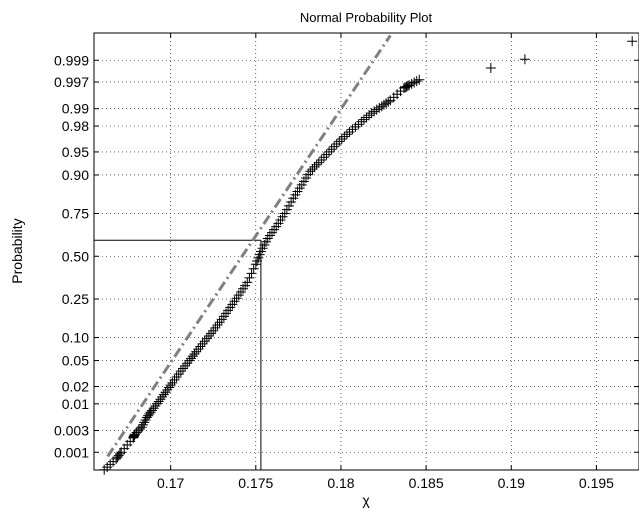 The height and width of the screenshot is (515, 639). I want to click on y-tick-label: 0.98, so click(75, 126).